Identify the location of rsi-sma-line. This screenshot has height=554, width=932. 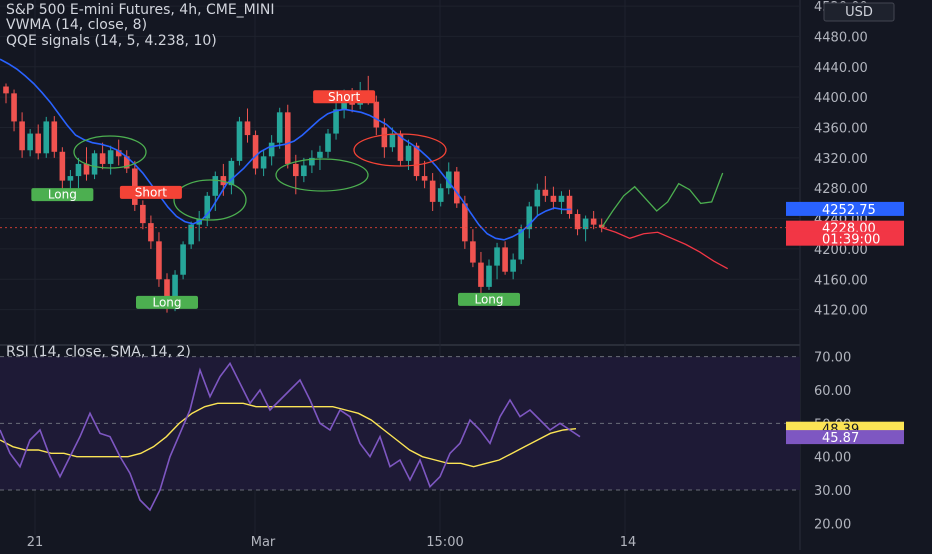
(288, 435).